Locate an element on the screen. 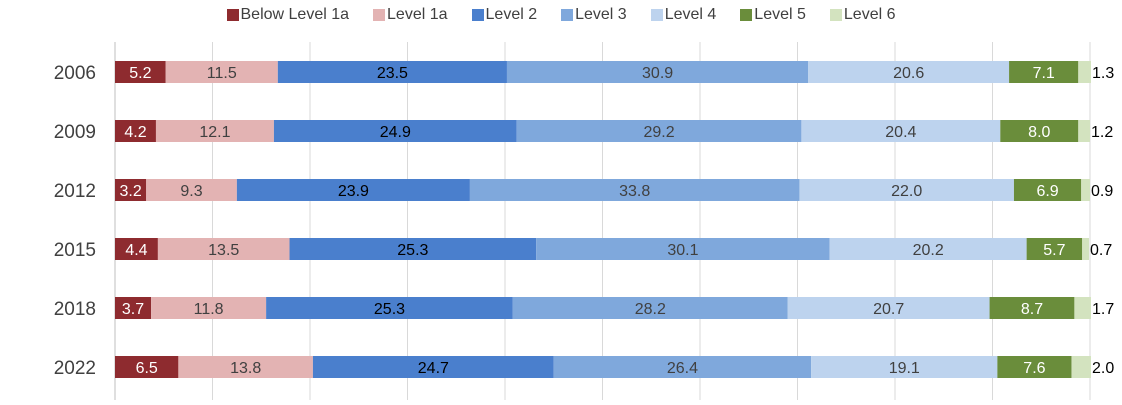  data-label: 2.0 is located at coordinates (1103, 368).